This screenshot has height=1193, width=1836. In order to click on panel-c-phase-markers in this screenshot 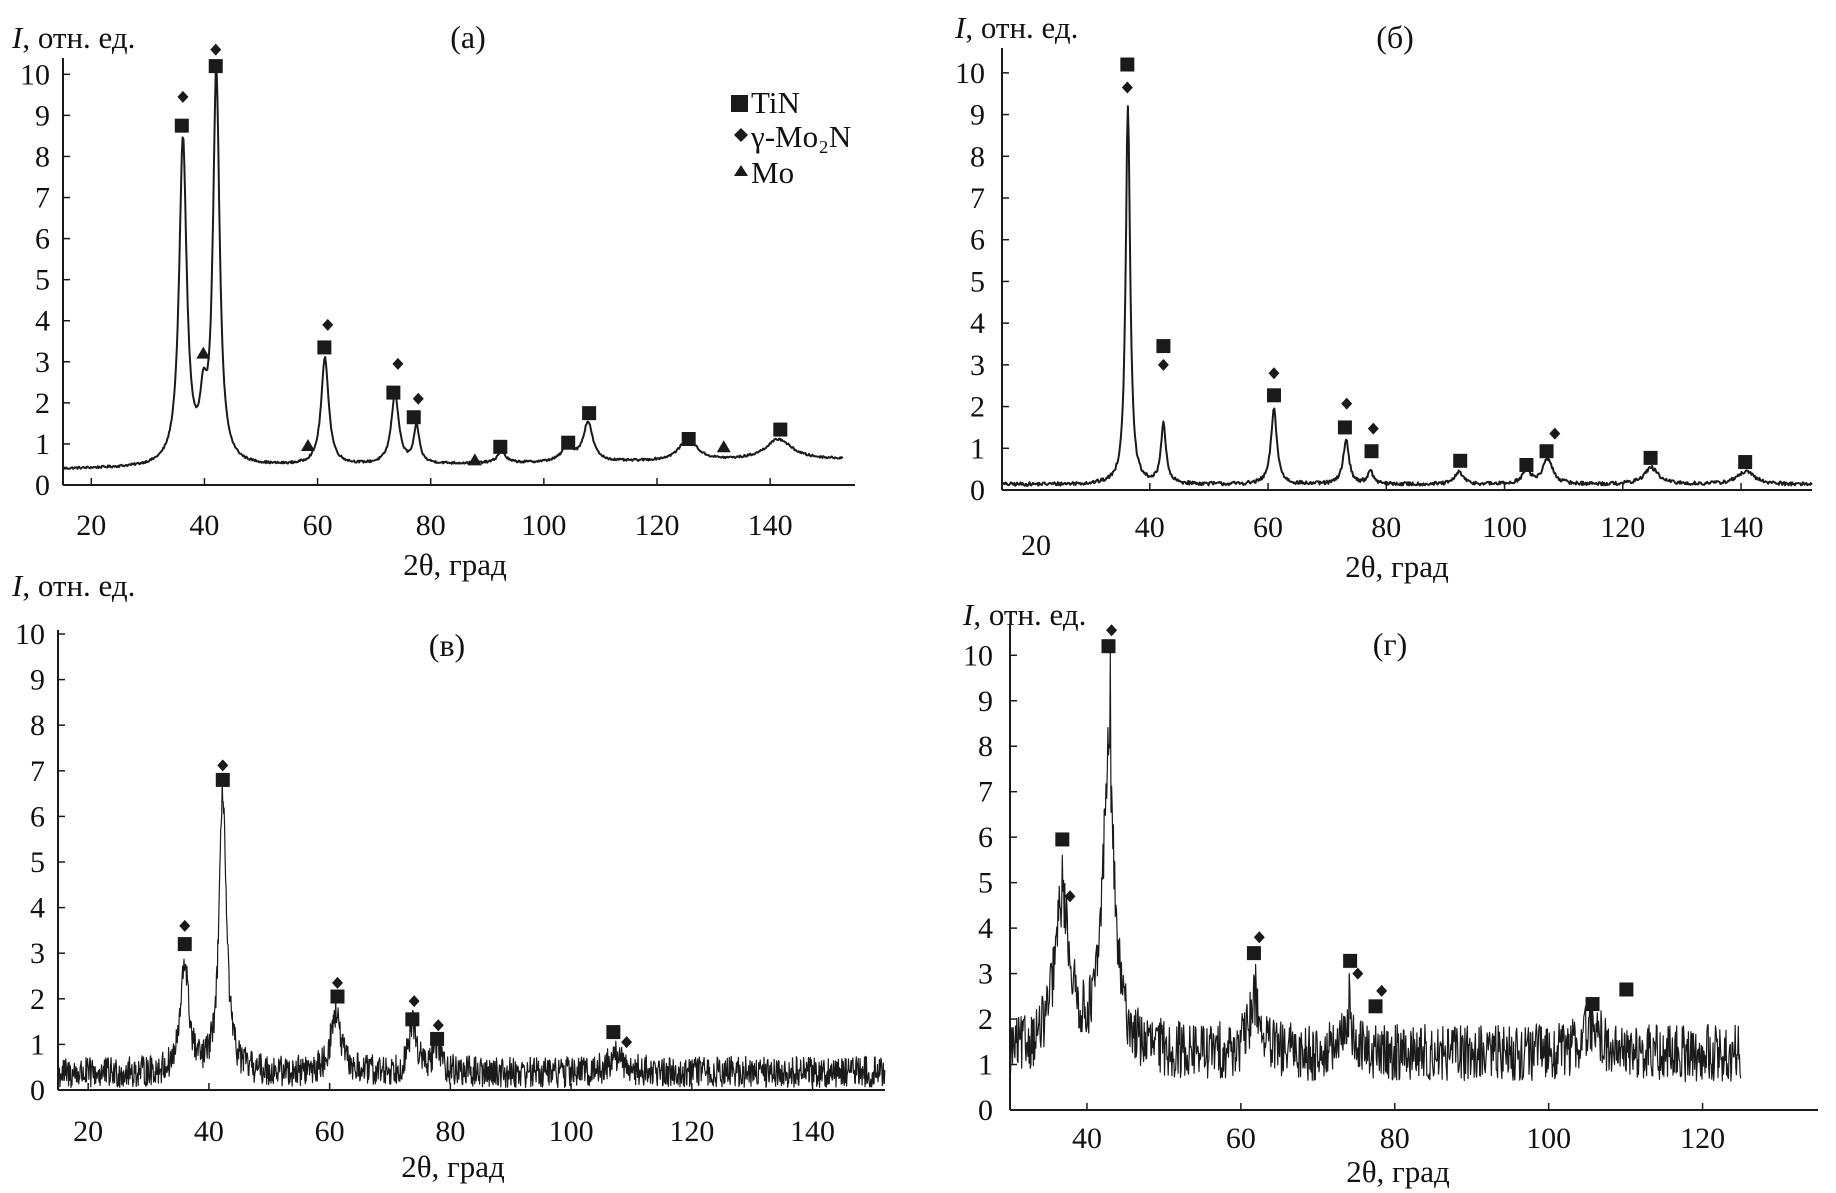, I will do `click(405, 904)`.